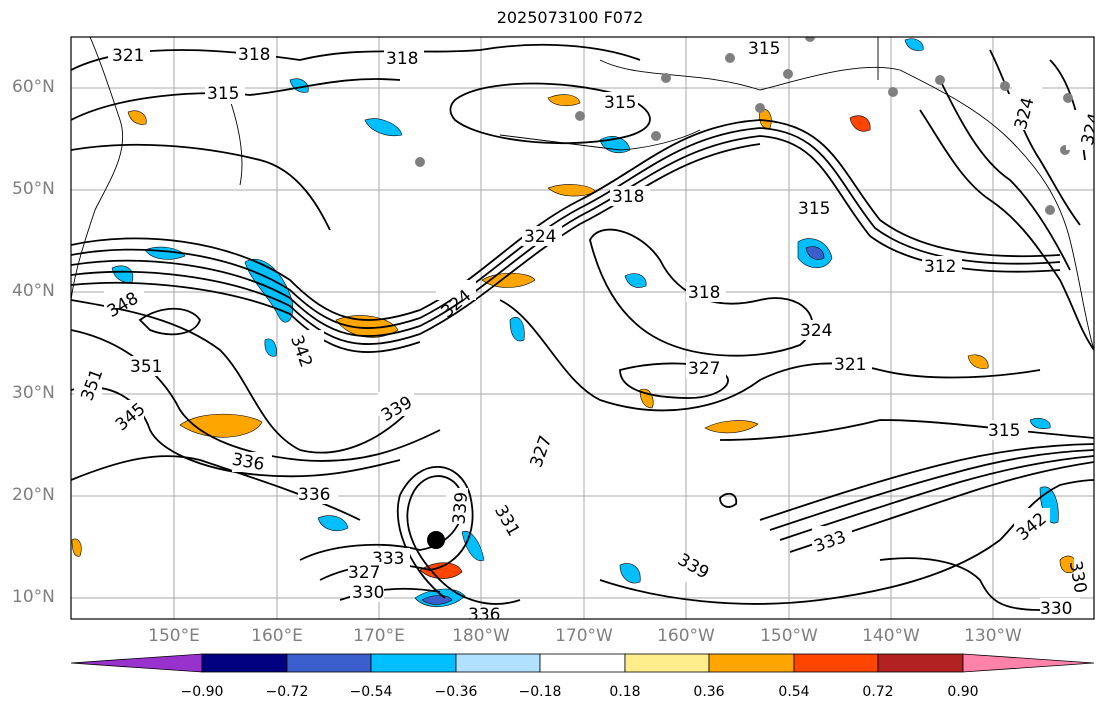 The image size is (1105, 712). What do you see at coordinates (686, 636) in the screenshot?
I see `lon-label: 160°W` at bounding box center [686, 636].